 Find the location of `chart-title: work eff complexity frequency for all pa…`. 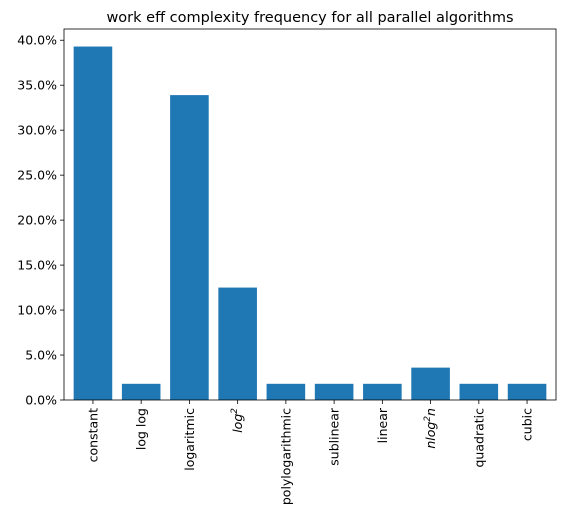

chart-title: work eff complexity frequency for all pa… is located at coordinates (309, 18).